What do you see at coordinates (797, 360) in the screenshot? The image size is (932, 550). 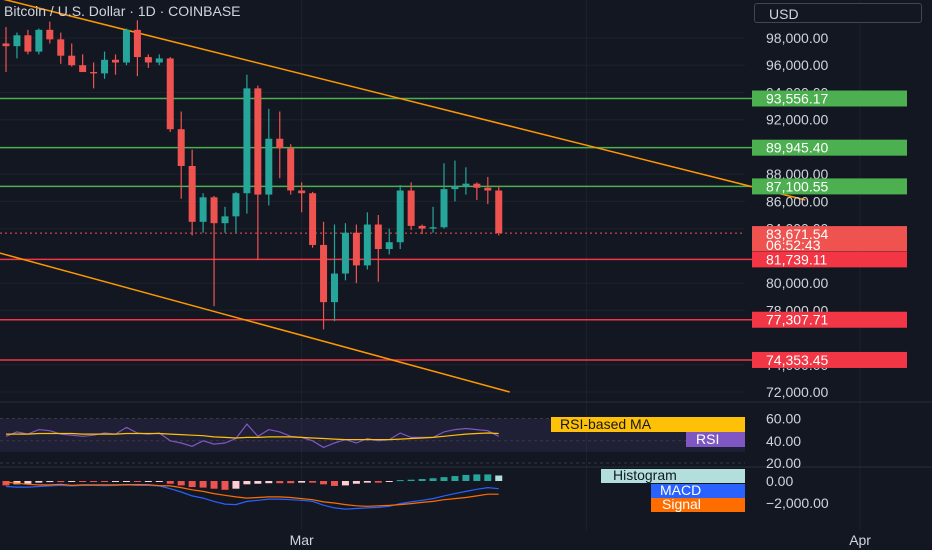 I see `level-badge-label: 74,353.45` at bounding box center [797, 360].